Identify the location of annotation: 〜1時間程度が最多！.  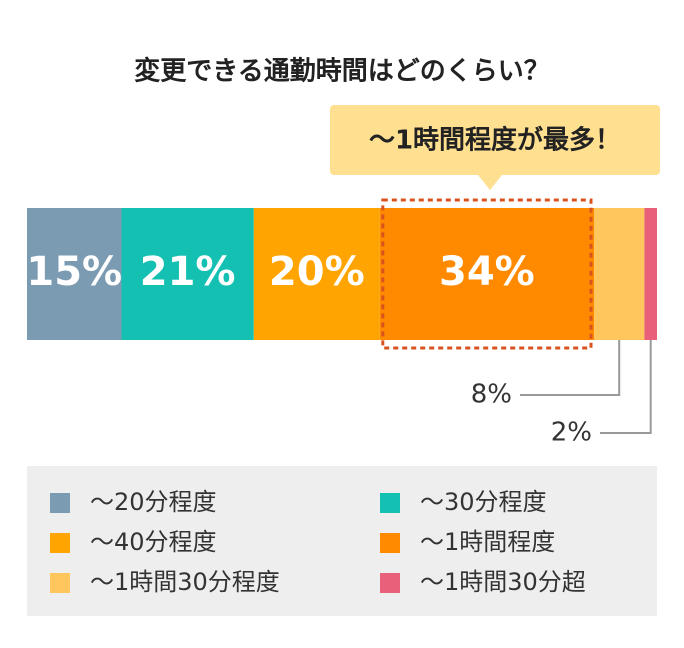
(495, 140).